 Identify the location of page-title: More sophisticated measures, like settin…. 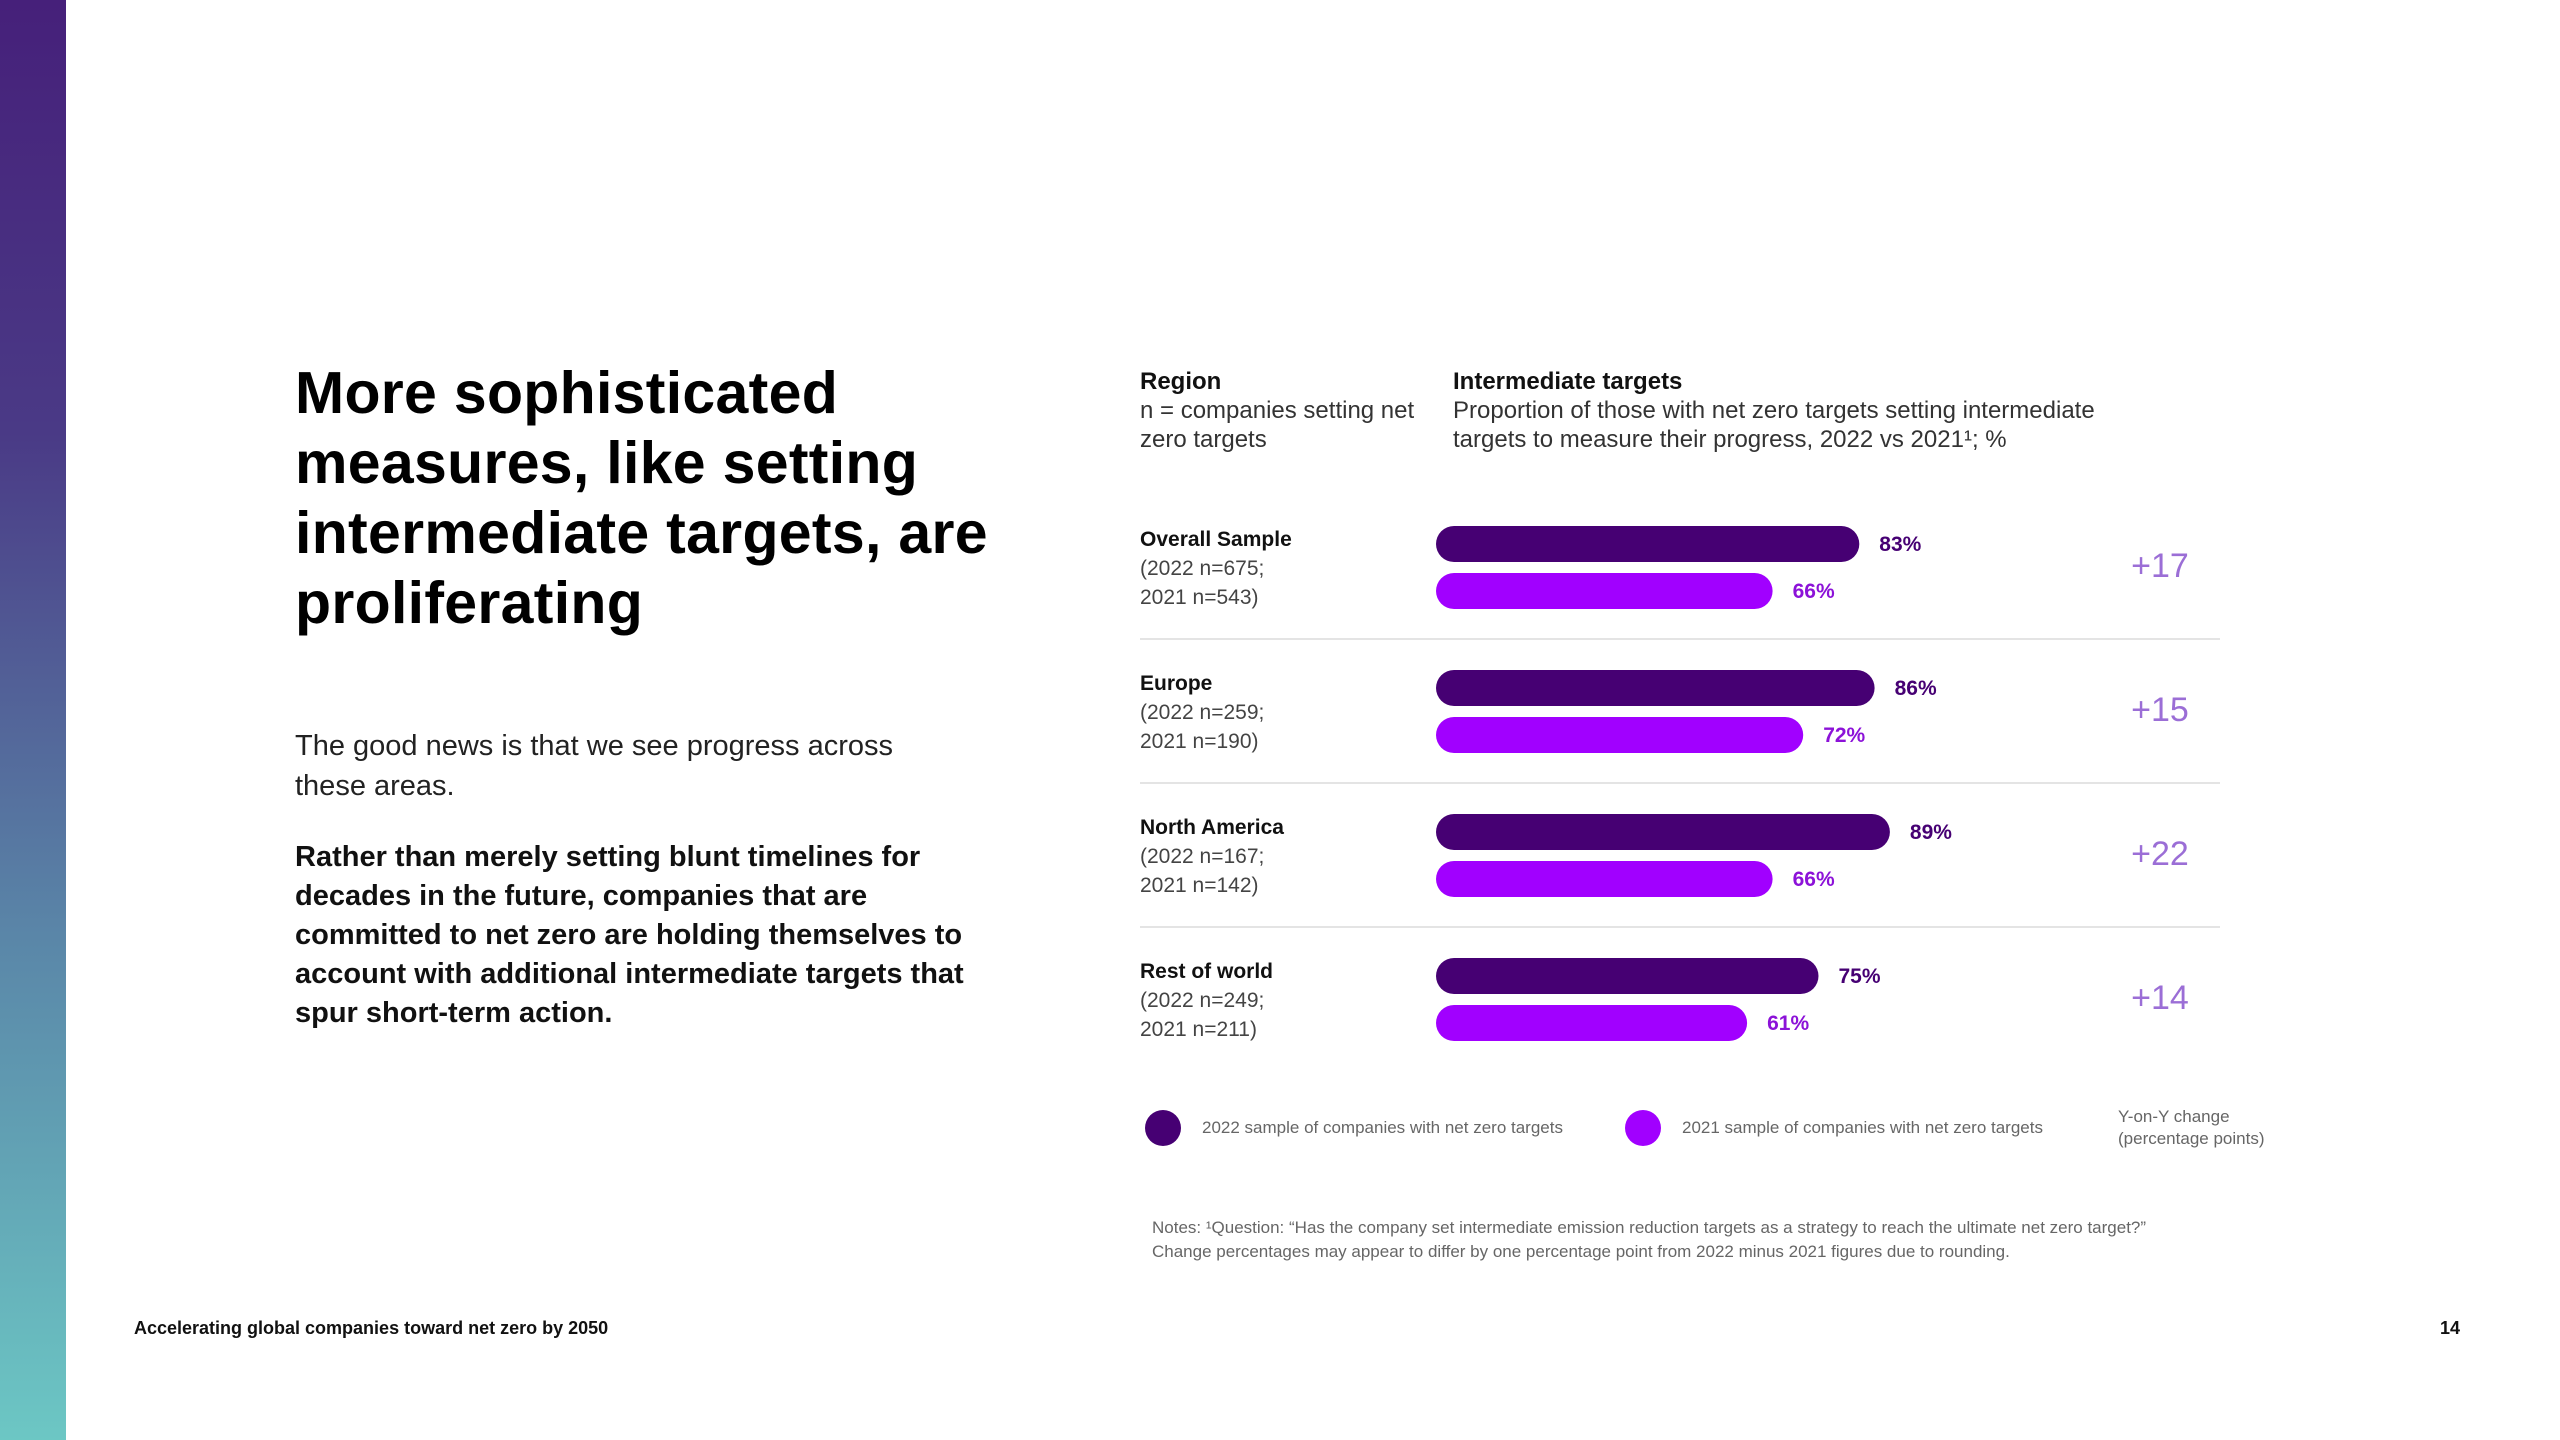
(641, 498).